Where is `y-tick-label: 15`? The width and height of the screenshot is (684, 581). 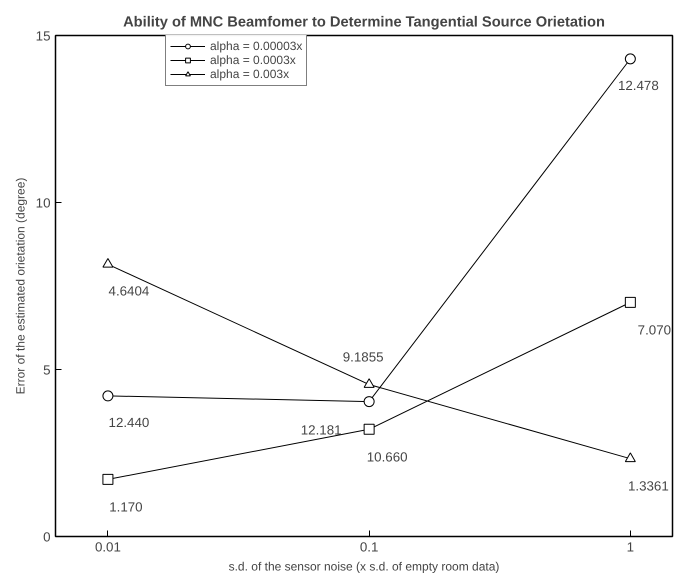
y-tick-label: 15 is located at coordinates (43, 36).